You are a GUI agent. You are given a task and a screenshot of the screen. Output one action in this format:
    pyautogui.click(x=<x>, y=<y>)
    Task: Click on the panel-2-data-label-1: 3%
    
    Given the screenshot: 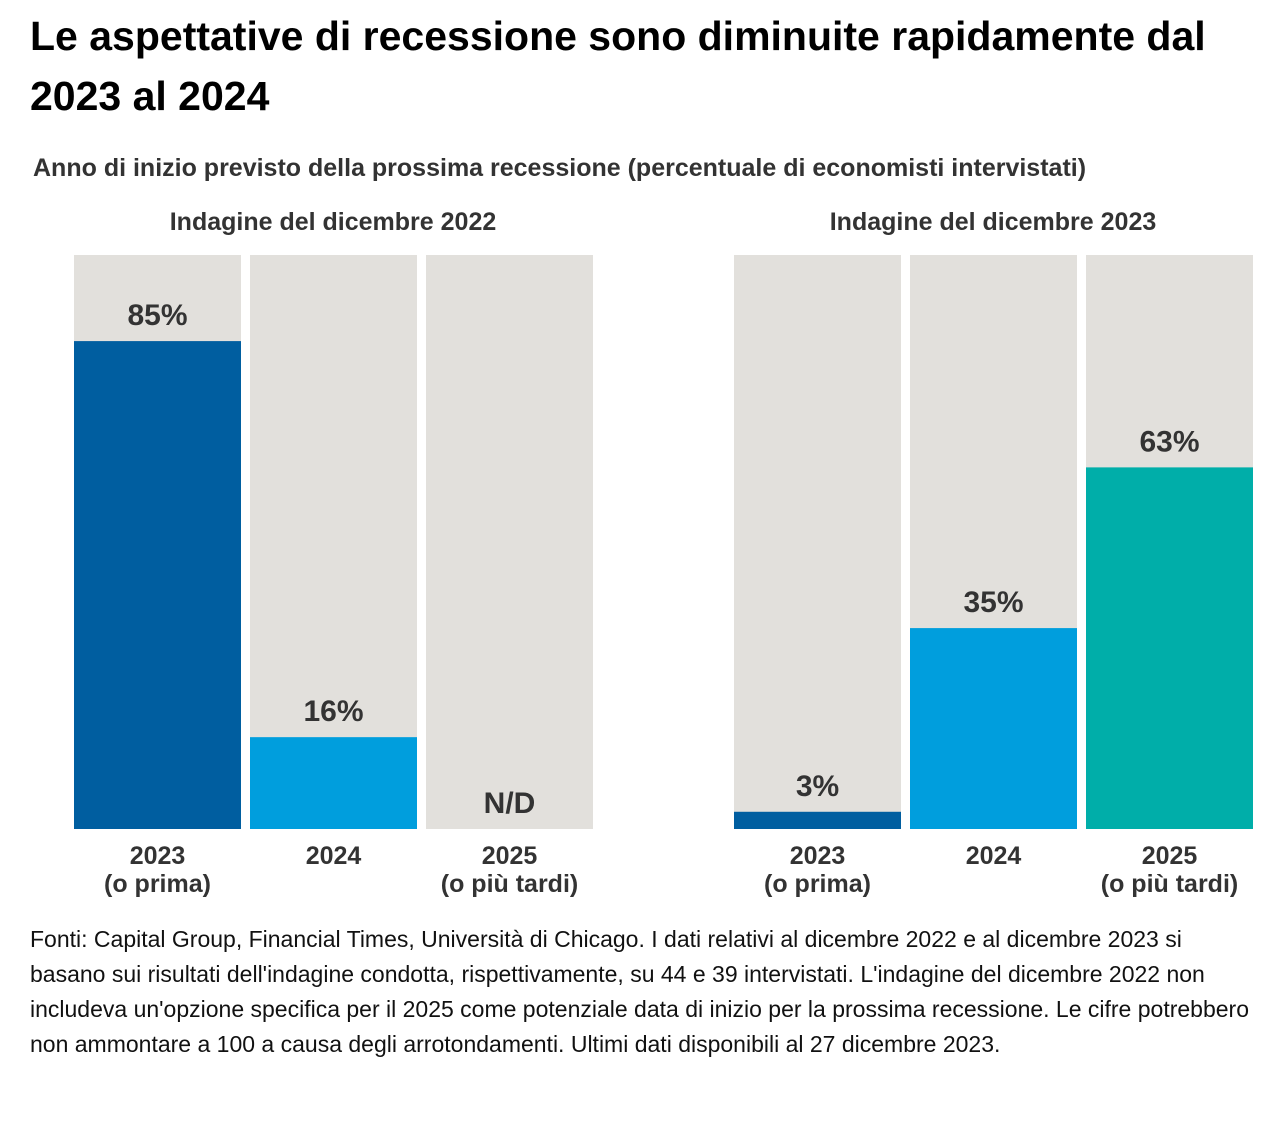 What is the action you would take?
    pyautogui.click(x=817, y=786)
    